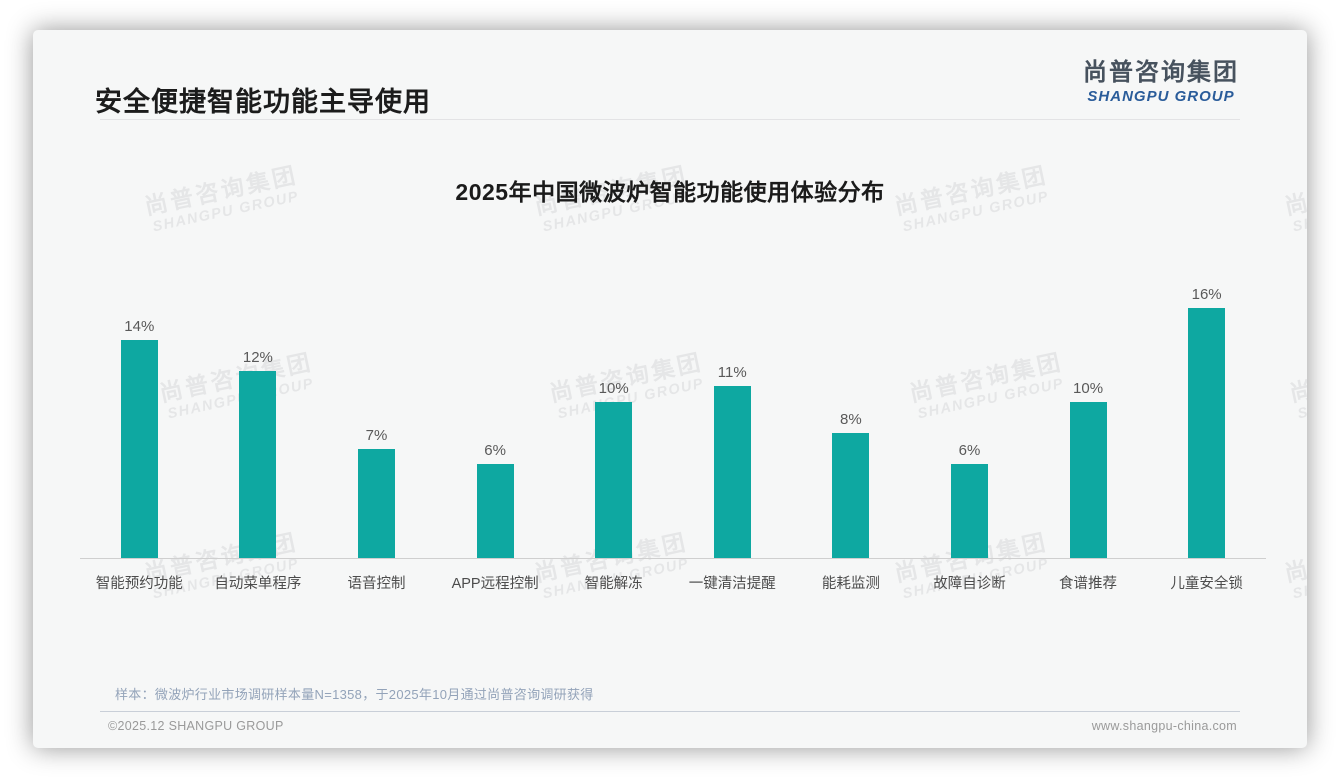 The height and width of the screenshot is (780, 1340). I want to click on bar-value-label: 7%, so click(376, 435).